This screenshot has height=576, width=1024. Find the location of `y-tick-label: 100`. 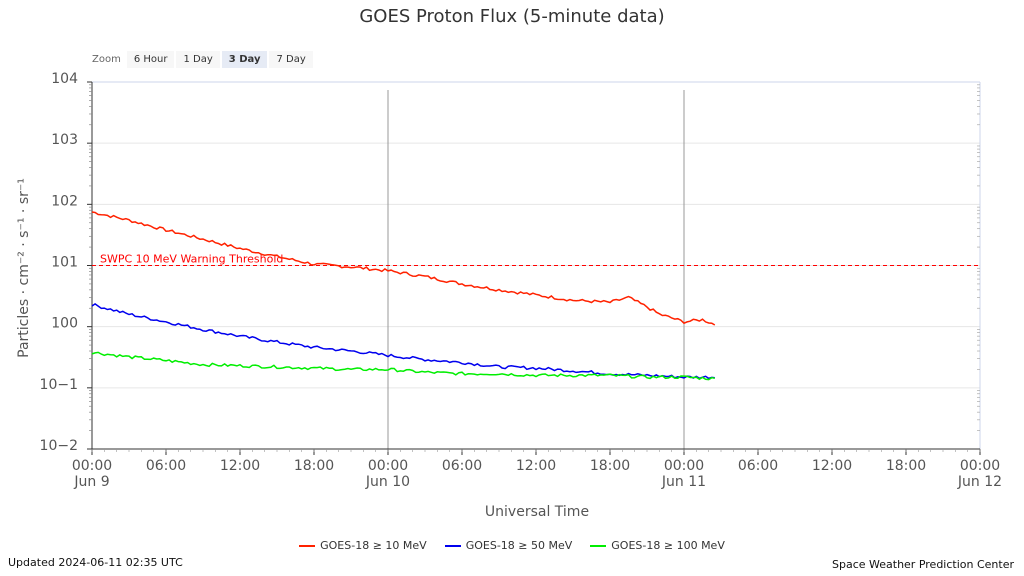

y-tick-label: 100 is located at coordinates (64, 324).